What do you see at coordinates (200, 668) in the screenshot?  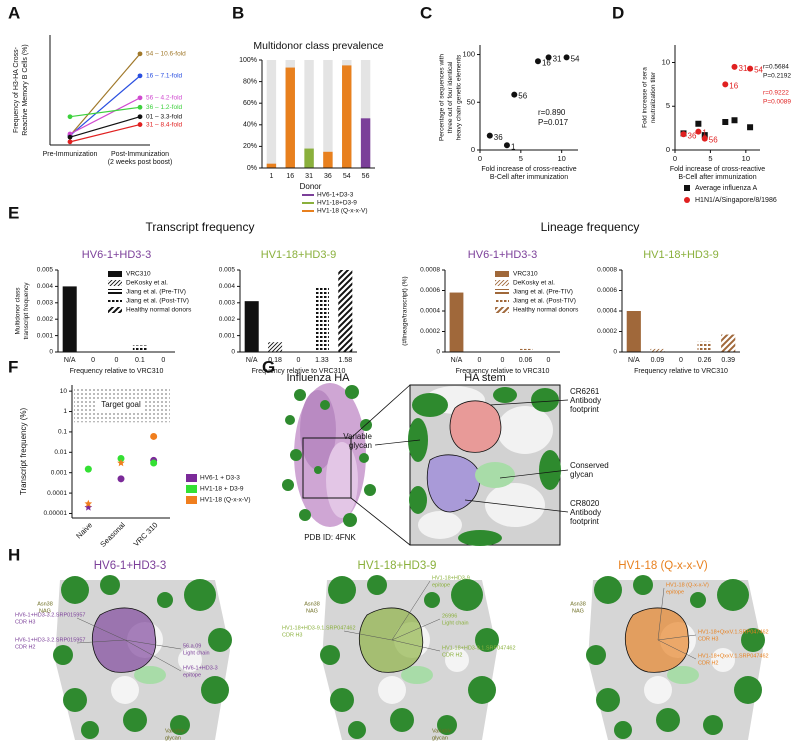 I see `annotation: HV6-1+HD3-3` at bounding box center [200, 668].